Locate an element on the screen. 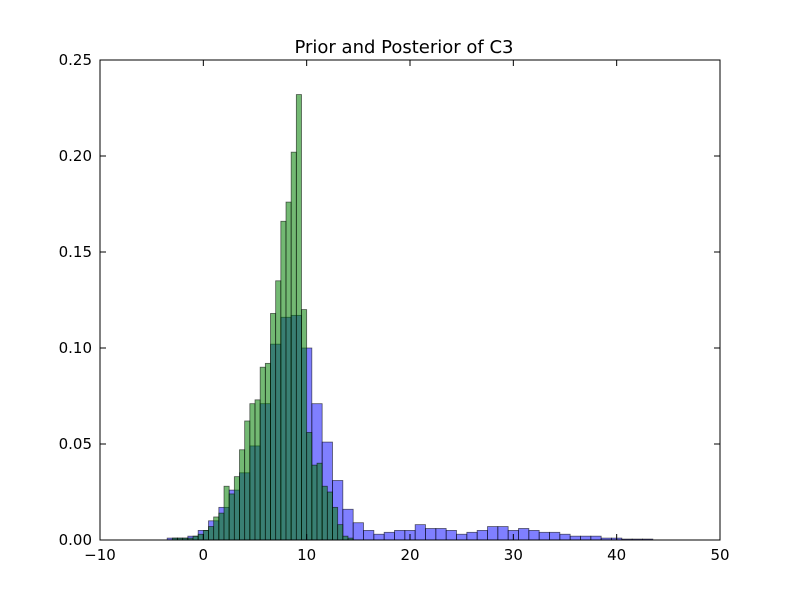 The image size is (800, 600). x-tick-label: 20 is located at coordinates (409, 555).